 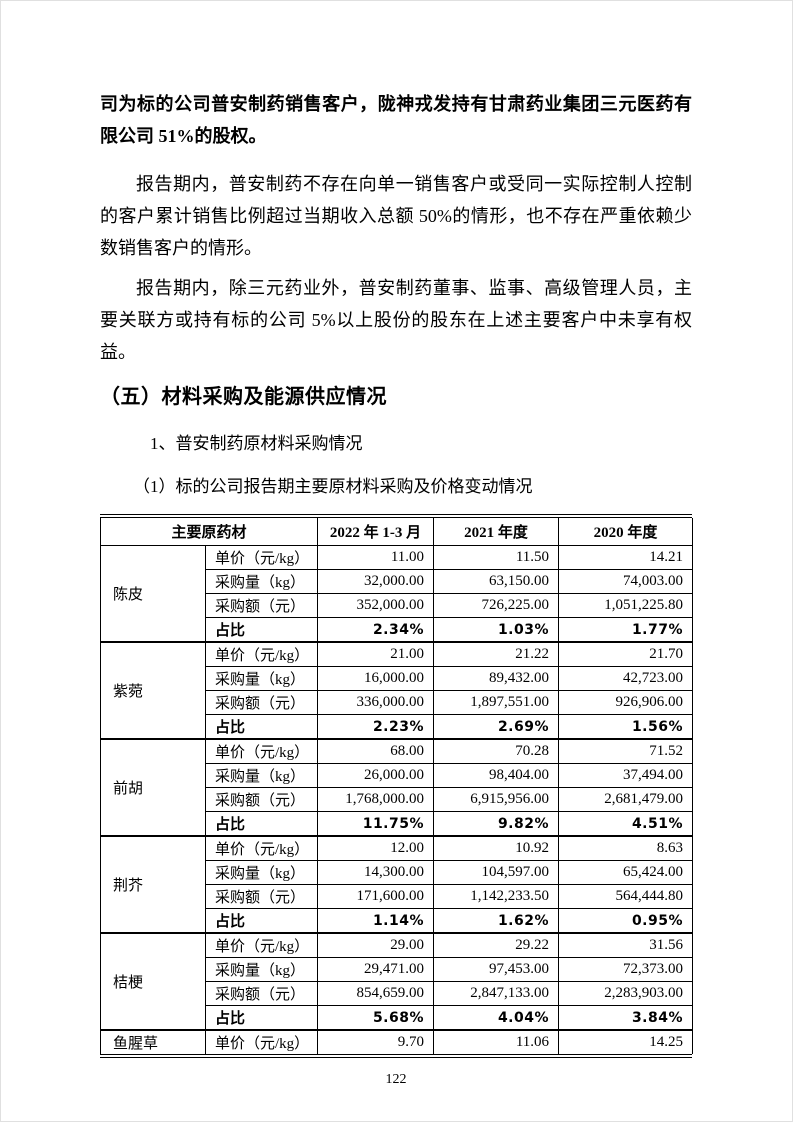 What do you see at coordinates (376, 775) in the screenshot?
I see `metric-value-cell: 26,000.00` at bounding box center [376, 775].